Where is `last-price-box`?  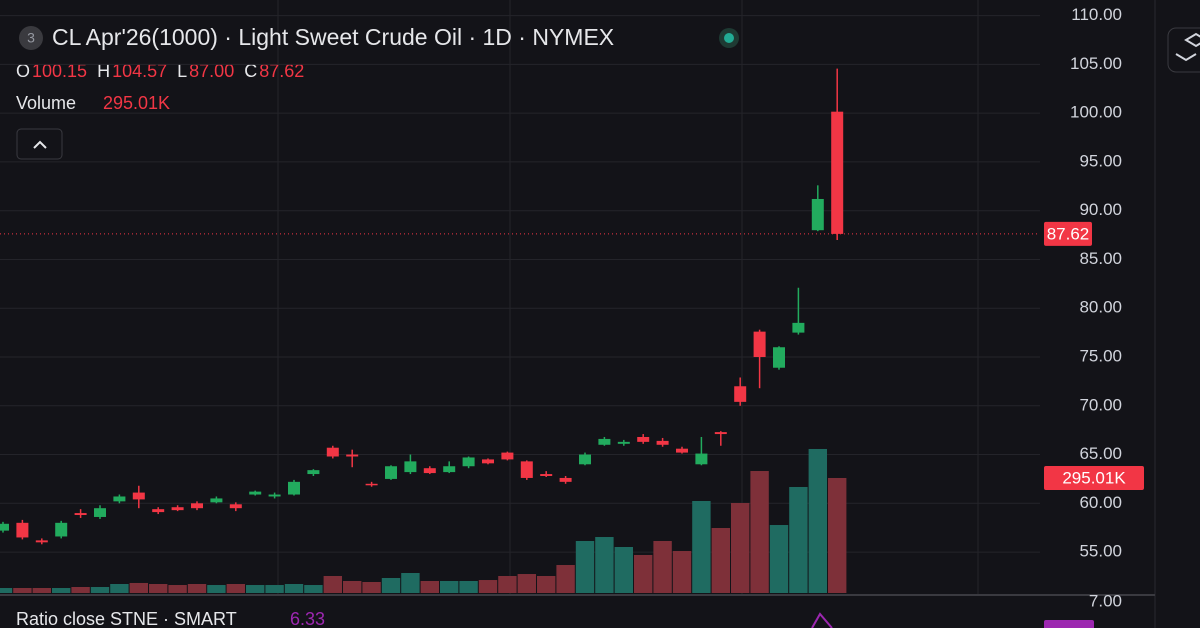 last-price-box is located at coordinates (1068, 233).